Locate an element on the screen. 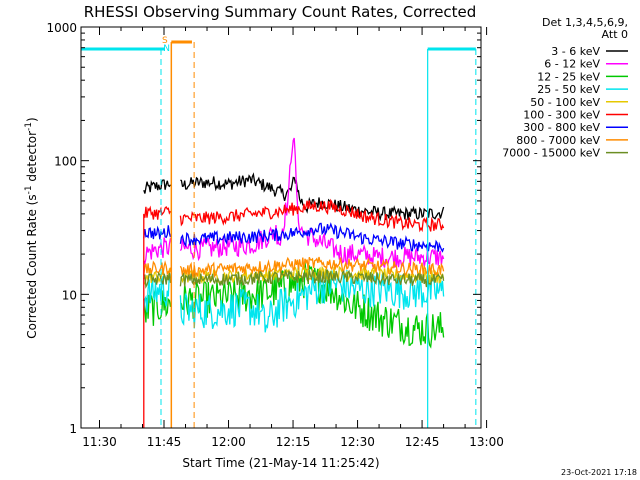 This screenshot has width=640, height=480. x-tick-label: 11:45 is located at coordinates (164, 442).